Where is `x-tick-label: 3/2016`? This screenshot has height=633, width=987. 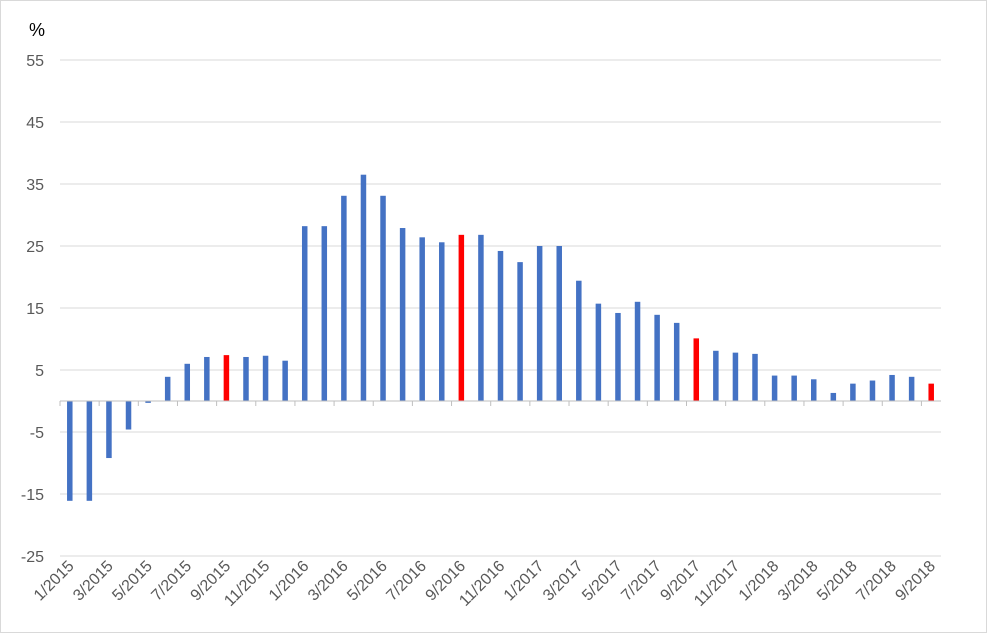 x-tick-label: 3/2016 is located at coordinates (328, 581).